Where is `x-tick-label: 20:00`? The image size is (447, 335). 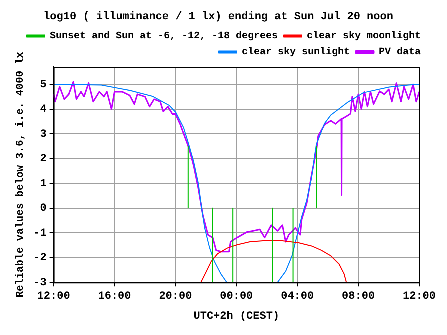
x-tick-label: 20:00 is located at coordinates (175, 296).